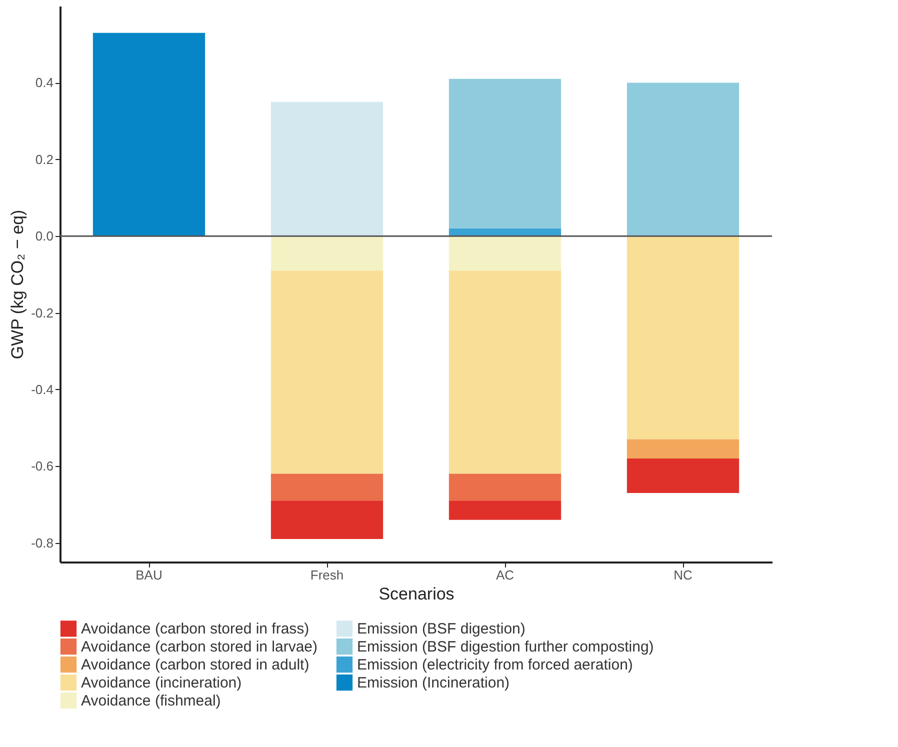 This screenshot has width=898, height=747. Describe the element at coordinates (42, 312) in the screenshot. I see `y-tick-label: -0.2` at that location.